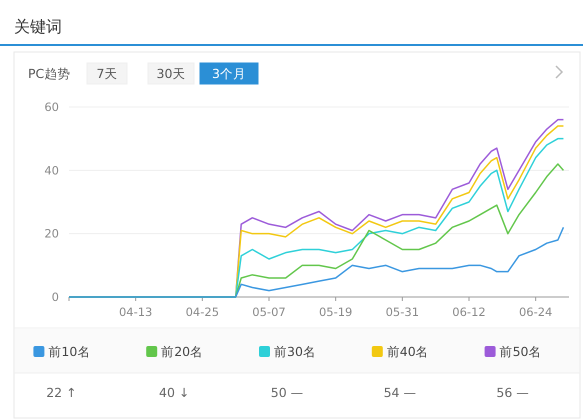 This screenshot has width=583, height=420. I want to click on legend-label: 前50名, so click(521, 351).